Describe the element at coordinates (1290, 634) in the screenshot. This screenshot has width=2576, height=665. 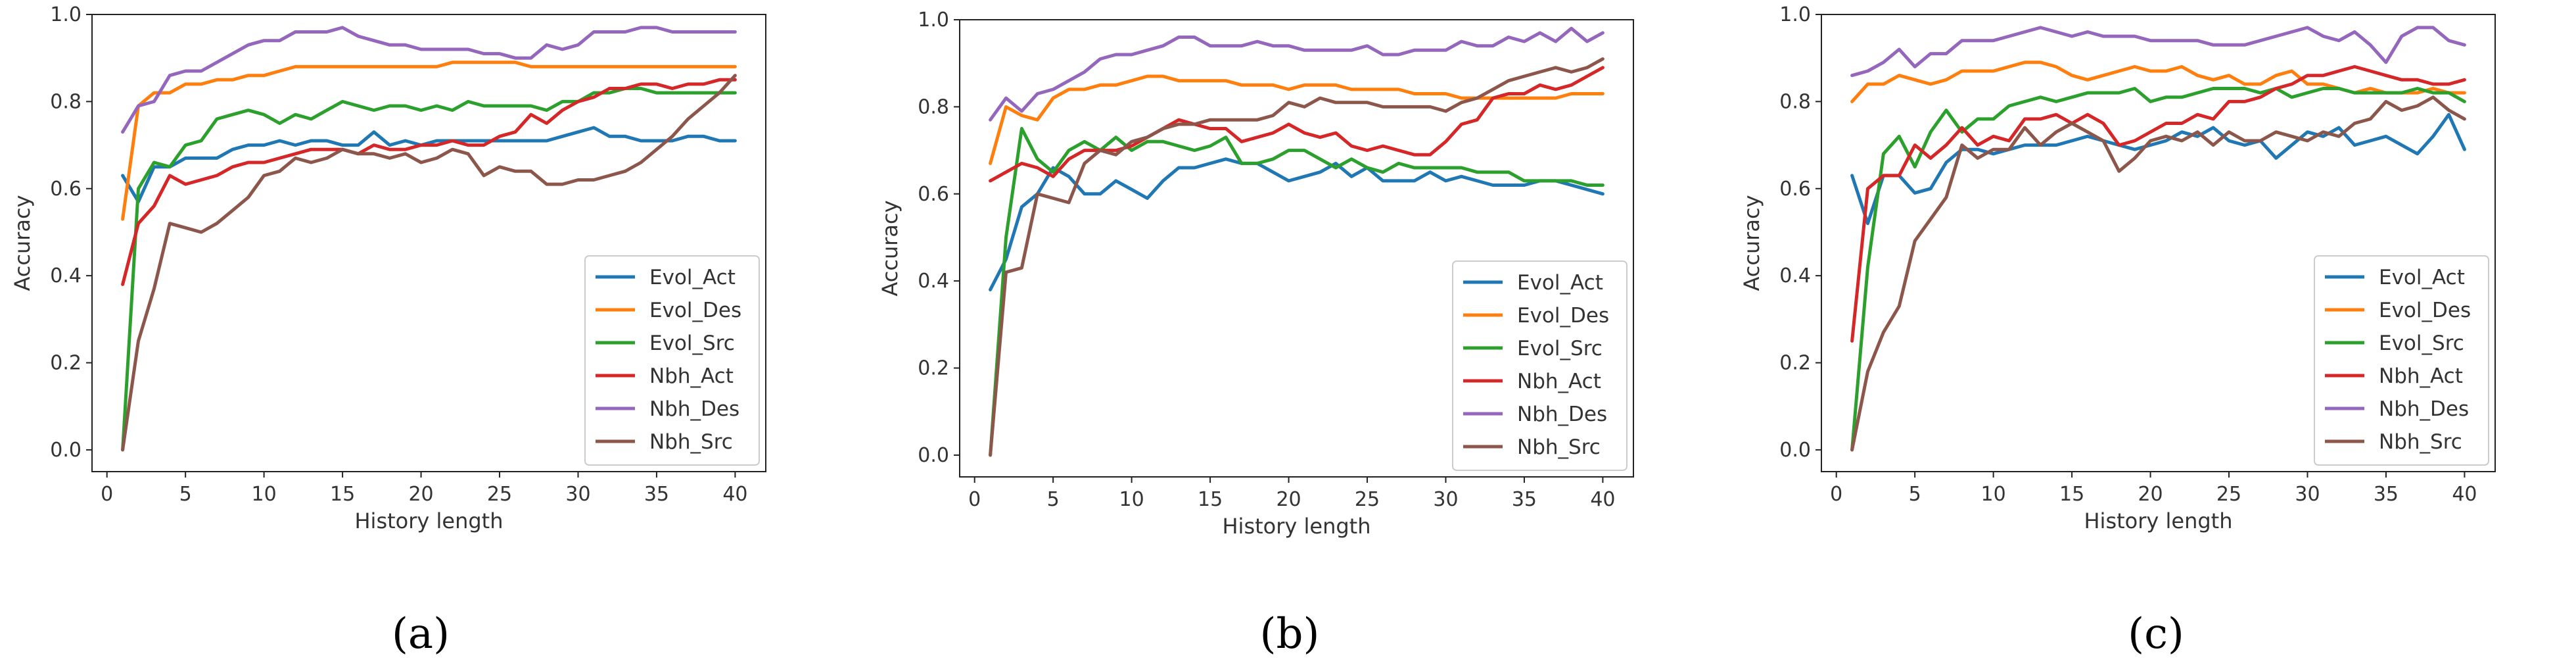
I see `caption-b: (b)` at that location.